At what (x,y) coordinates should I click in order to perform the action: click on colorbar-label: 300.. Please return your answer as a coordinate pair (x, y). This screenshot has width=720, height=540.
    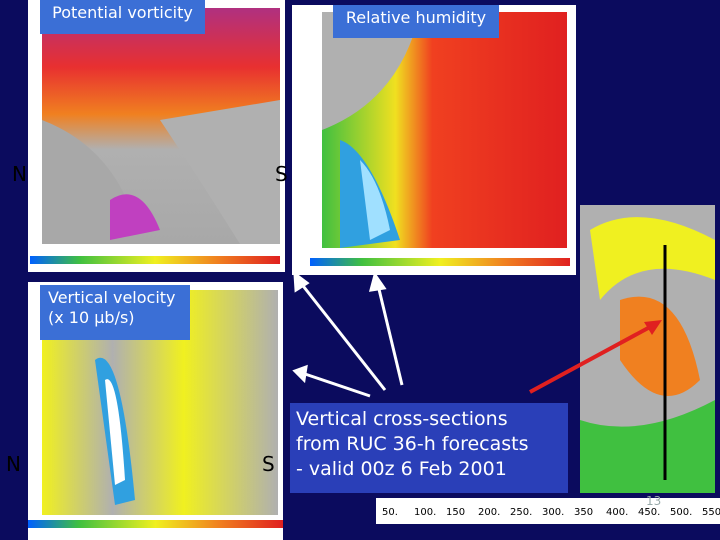
    Looking at the image, I should click on (553, 512).